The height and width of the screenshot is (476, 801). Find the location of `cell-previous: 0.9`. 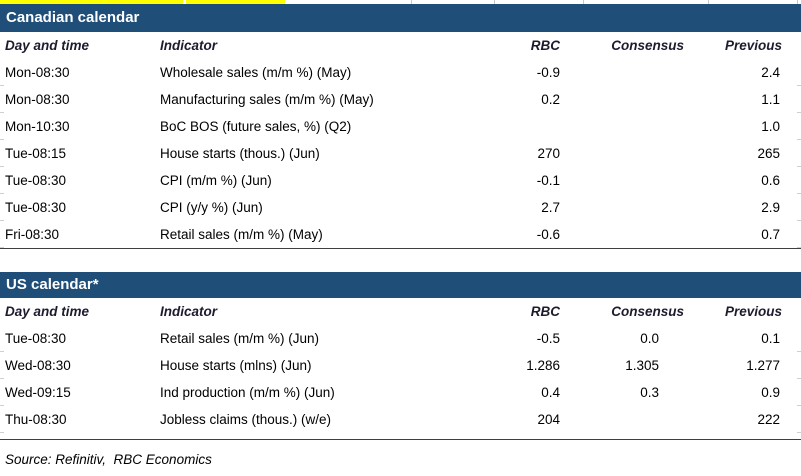

cell-previous: 0.9 is located at coordinates (770, 392).